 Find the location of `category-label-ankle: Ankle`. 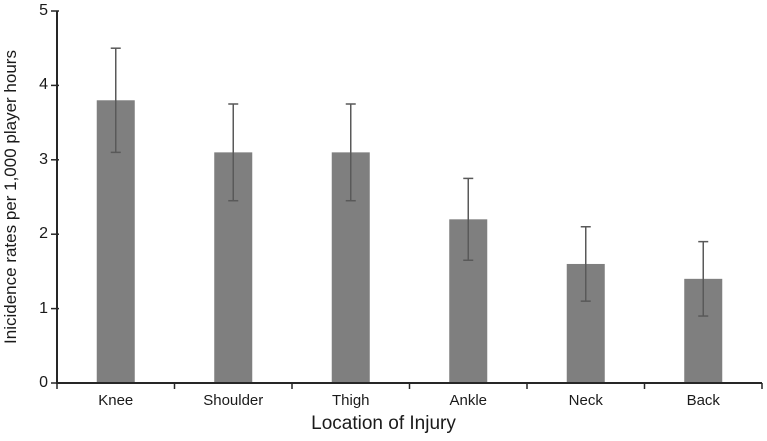

category-label-ankle: Ankle is located at coordinates (468, 400).